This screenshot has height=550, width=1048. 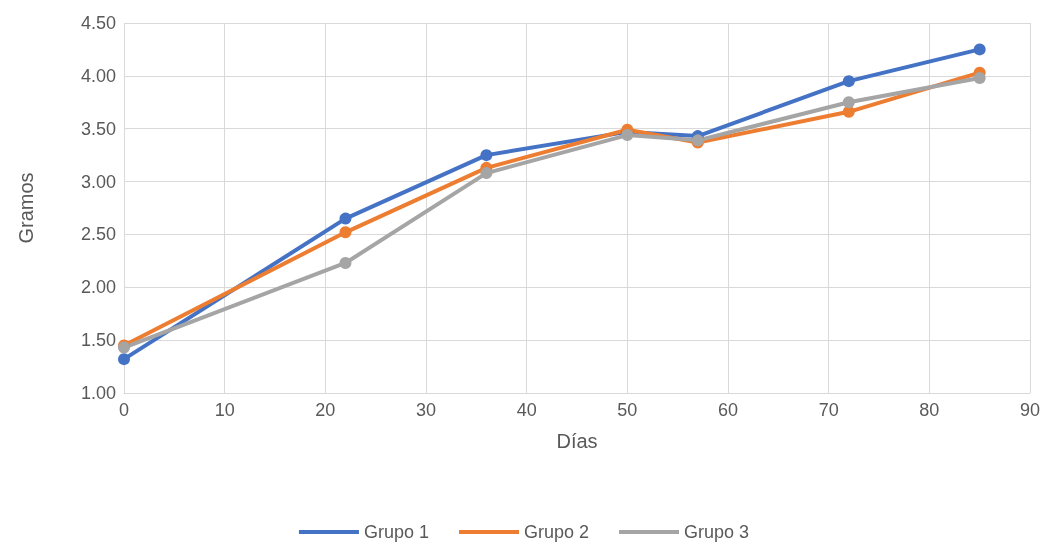 I want to click on y-tick-label: 2.00, so click(x=98, y=287).